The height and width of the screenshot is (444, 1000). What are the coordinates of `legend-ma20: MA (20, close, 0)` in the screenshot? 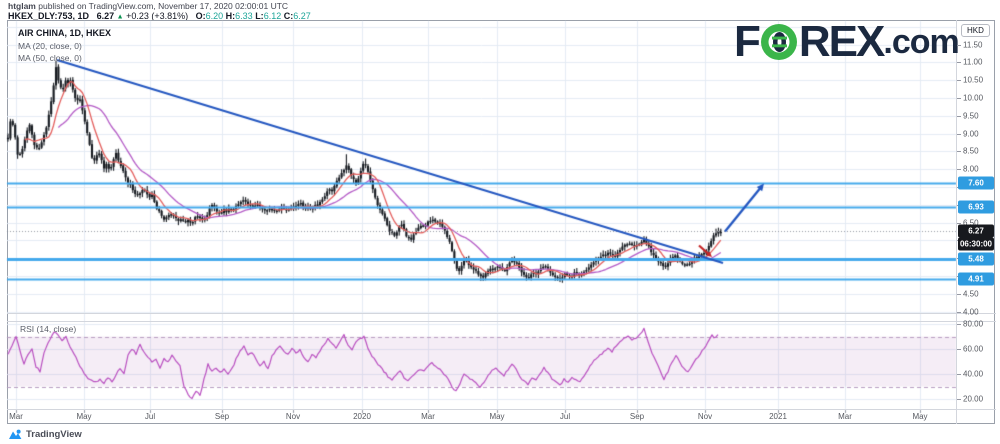 It's located at (50, 45).